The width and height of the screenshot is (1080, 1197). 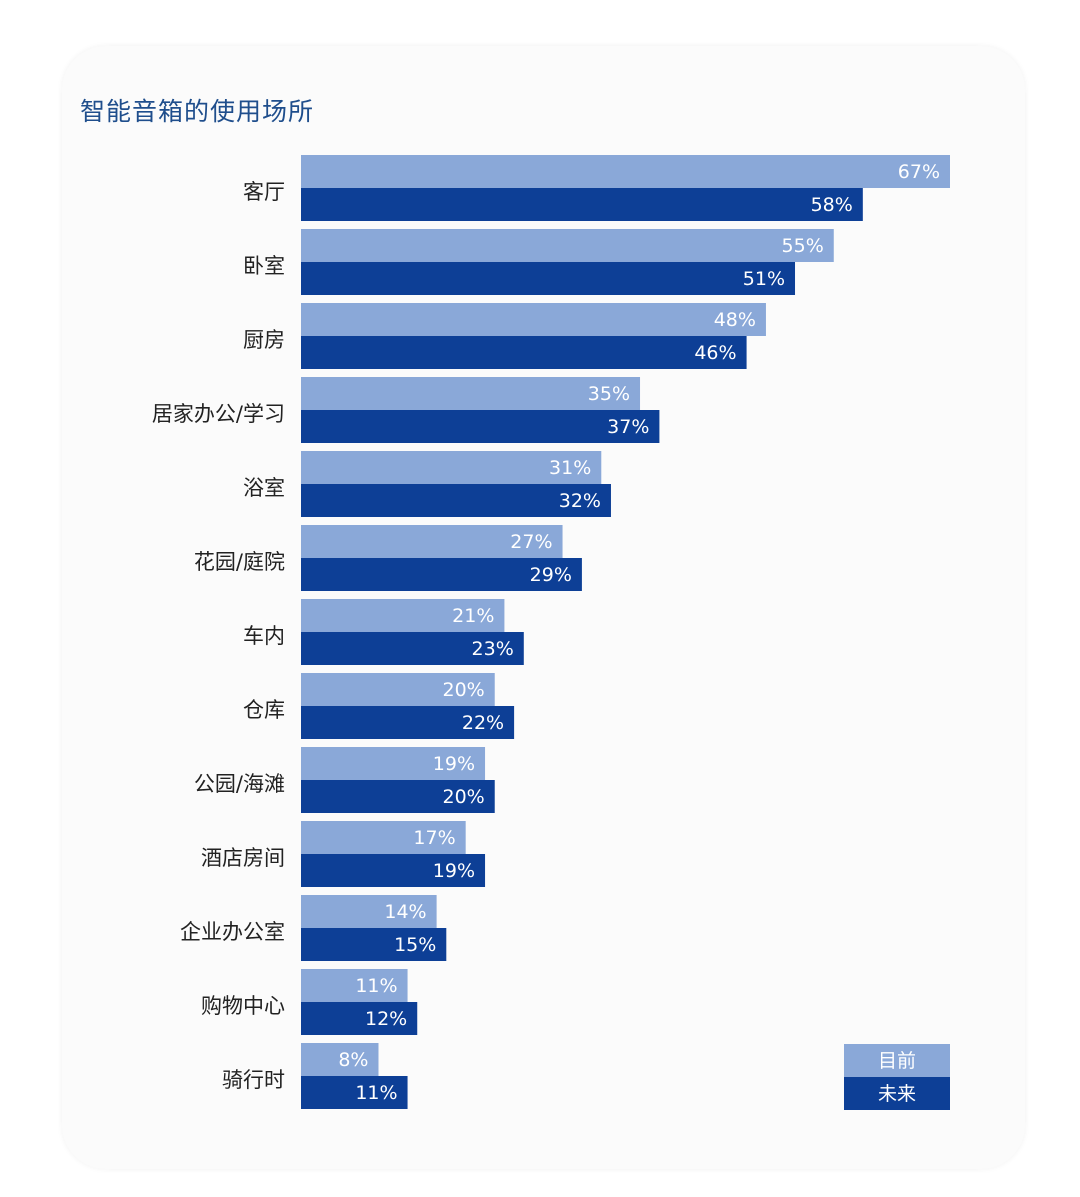 I want to click on category-label: 购物中心, so click(x=243, y=1006).